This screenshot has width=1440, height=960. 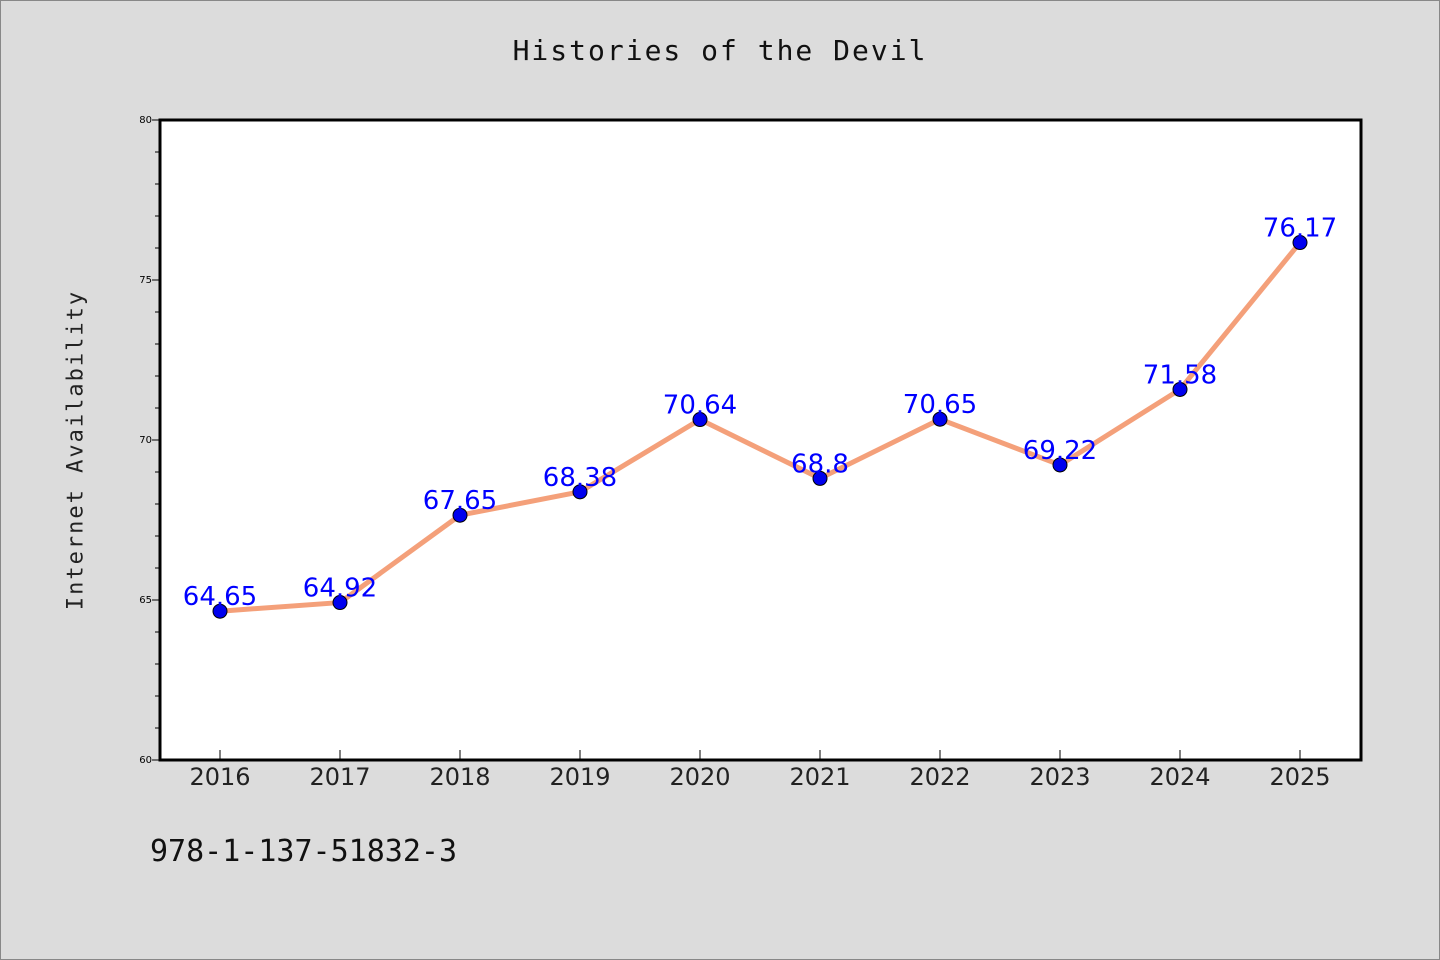 I want to click on x-tick-label: 2024, so click(x=1179, y=777).